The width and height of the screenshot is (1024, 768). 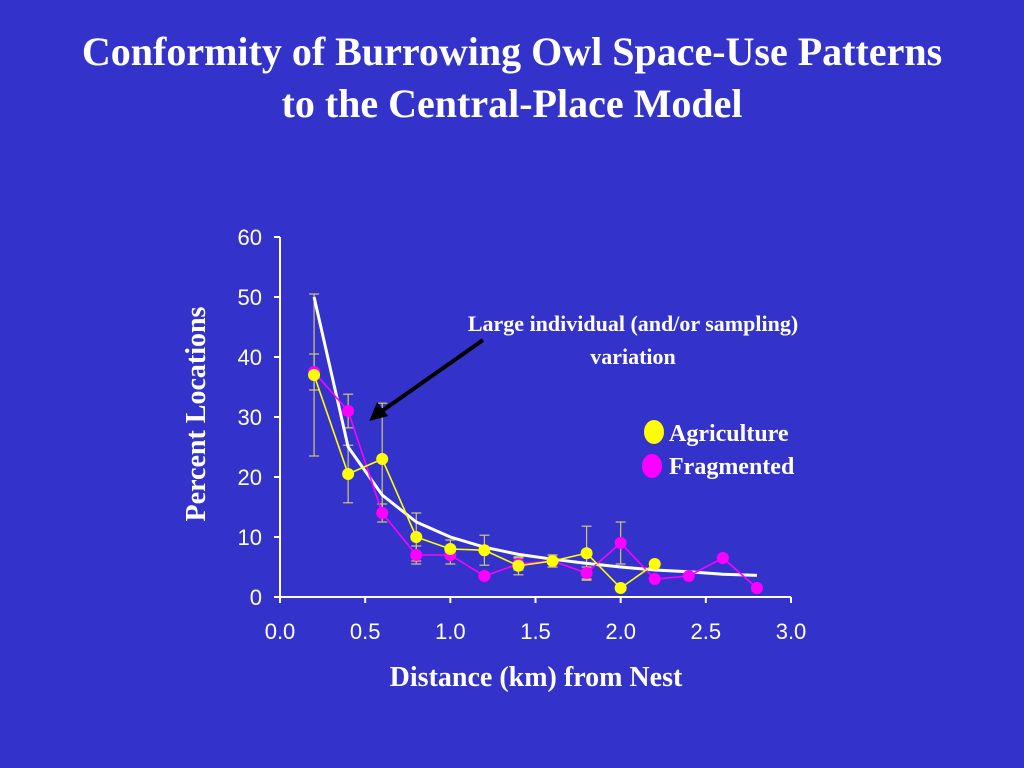 What do you see at coordinates (256, 597) in the screenshot?
I see `y-tick-label: 0` at bounding box center [256, 597].